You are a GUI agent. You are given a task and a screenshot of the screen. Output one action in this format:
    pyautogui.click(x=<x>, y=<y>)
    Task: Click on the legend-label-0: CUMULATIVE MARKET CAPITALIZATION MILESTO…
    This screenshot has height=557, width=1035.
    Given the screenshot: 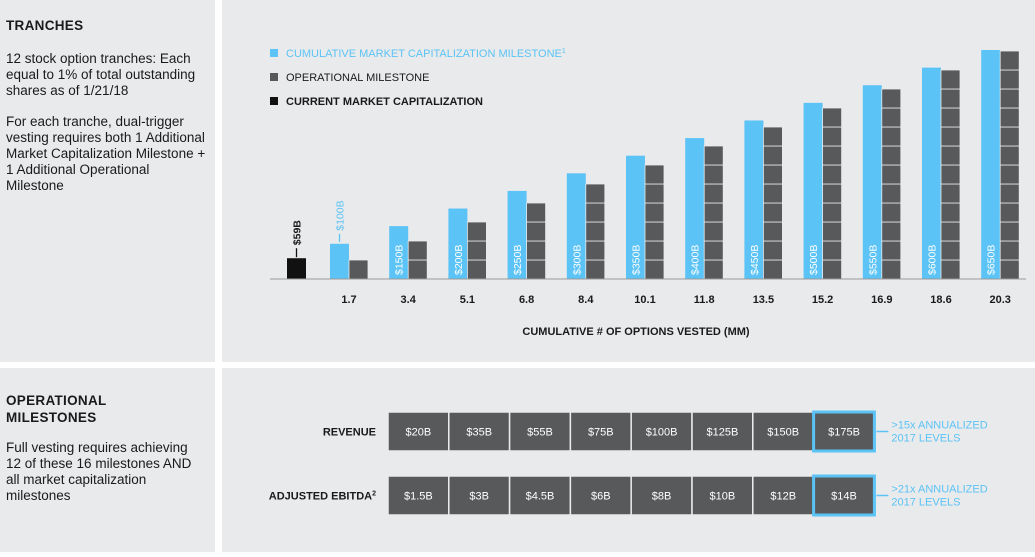 What is the action you would take?
    pyautogui.click(x=426, y=54)
    